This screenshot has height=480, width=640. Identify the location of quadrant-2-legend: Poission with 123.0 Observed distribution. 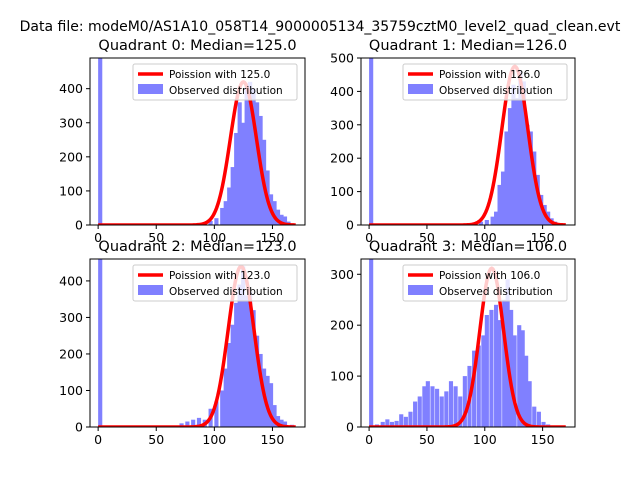
(215, 283).